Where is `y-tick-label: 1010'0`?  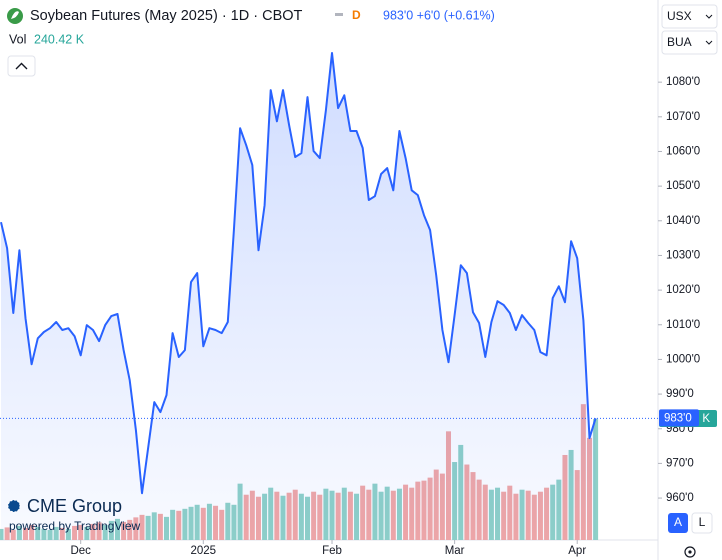
y-tick-label: 1010'0 is located at coordinates (683, 325).